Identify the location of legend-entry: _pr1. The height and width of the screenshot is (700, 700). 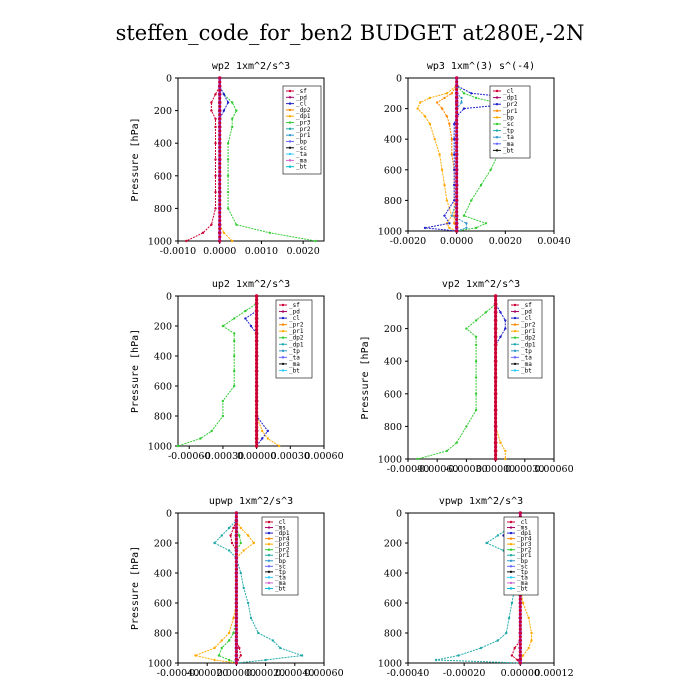
(510, 111).